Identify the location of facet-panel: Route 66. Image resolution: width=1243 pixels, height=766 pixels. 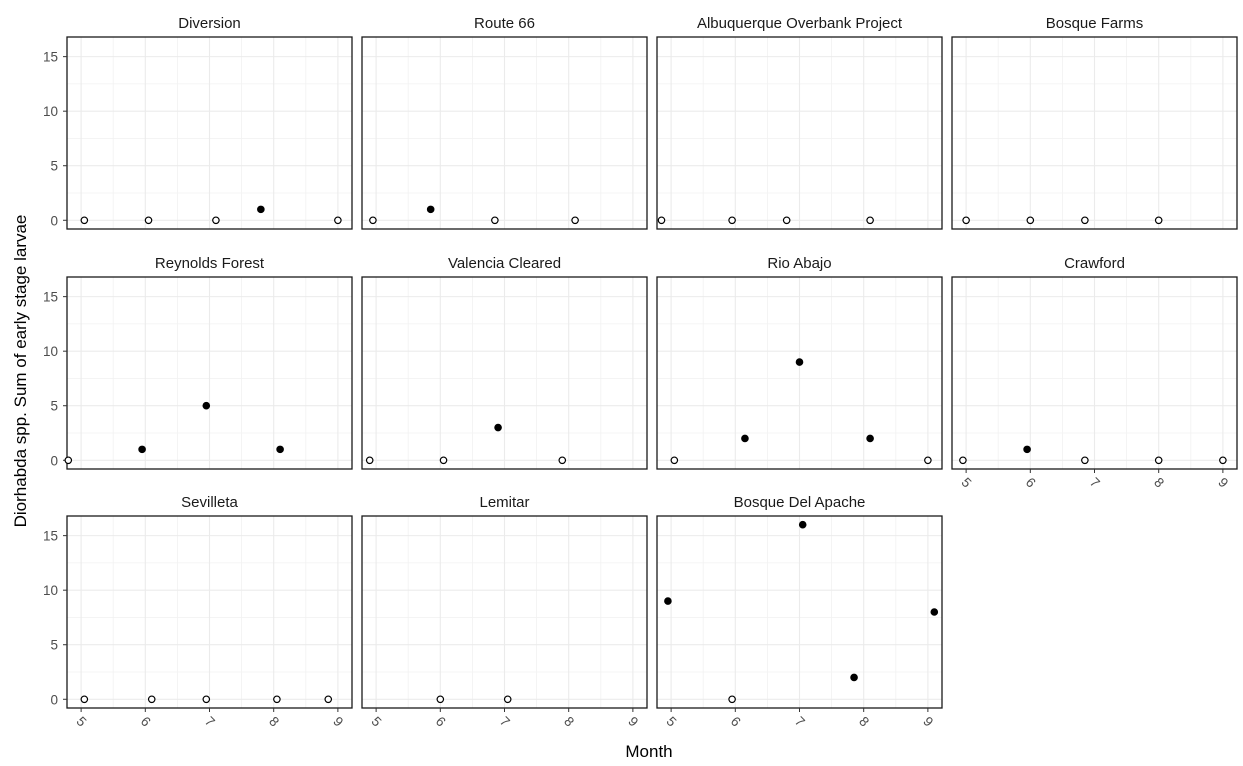
(504, 122).